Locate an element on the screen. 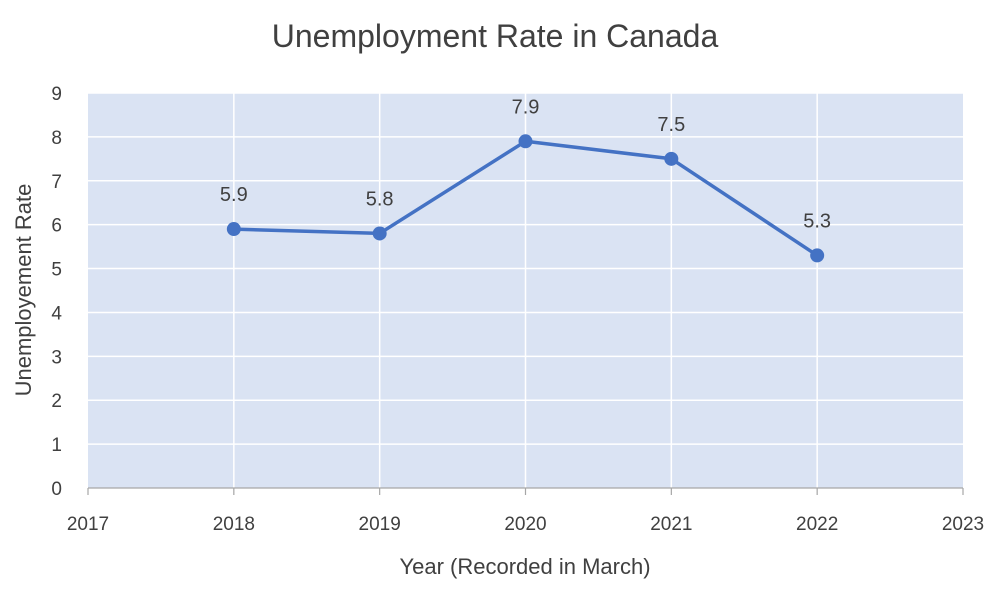 The width and height of the screenshot is (1000, 596). axes is located at coordinates (525, 491).